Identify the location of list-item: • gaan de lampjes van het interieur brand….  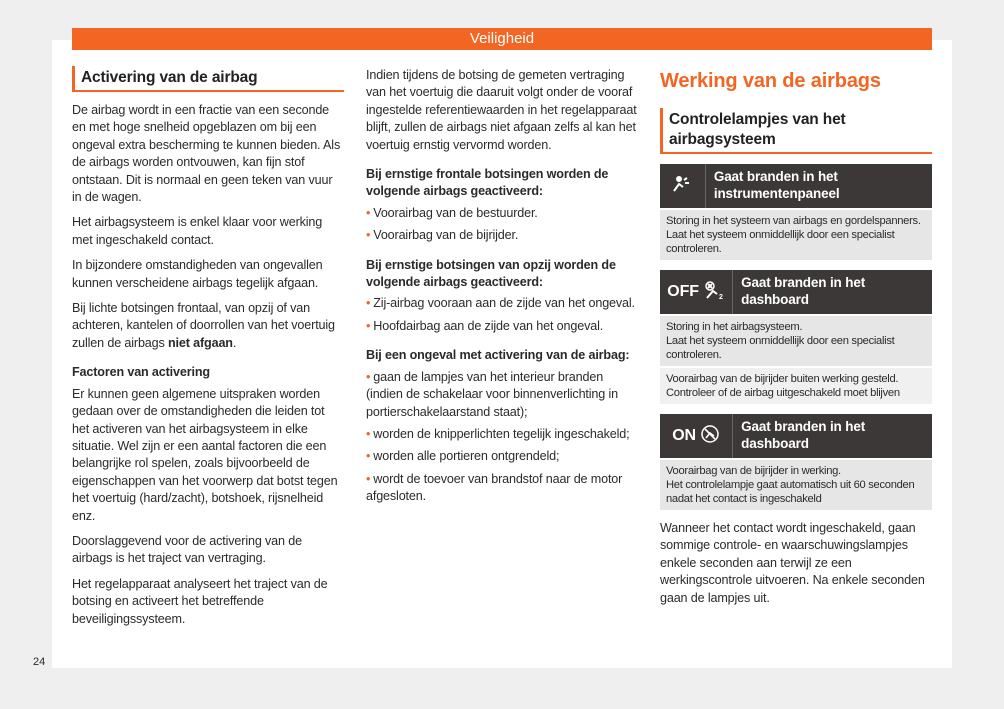
(502, 395).